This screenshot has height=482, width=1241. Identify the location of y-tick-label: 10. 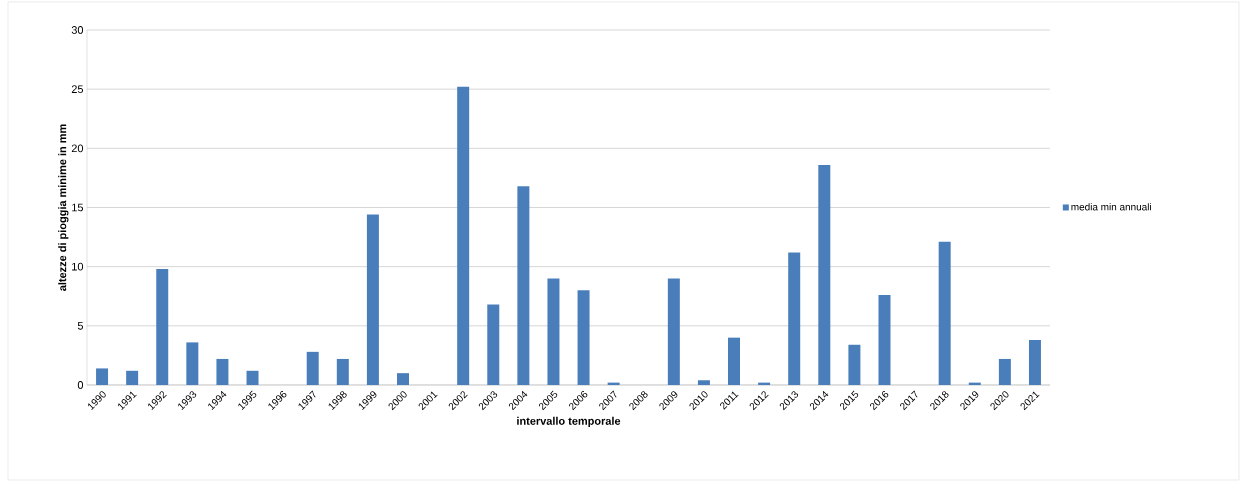
(78, 266).